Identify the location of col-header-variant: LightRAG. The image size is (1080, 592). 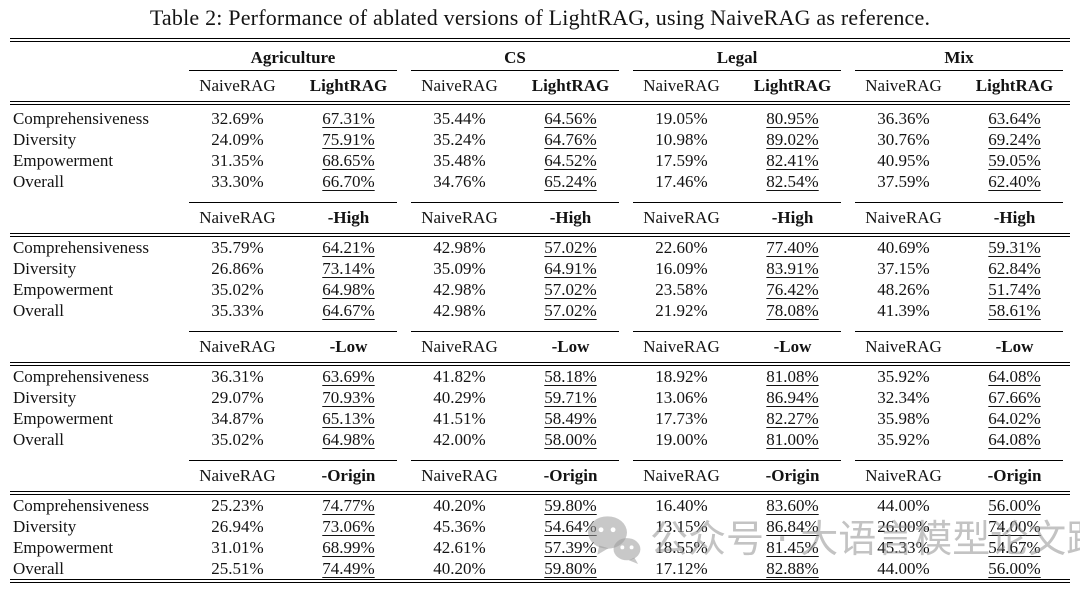
(1015, 88).